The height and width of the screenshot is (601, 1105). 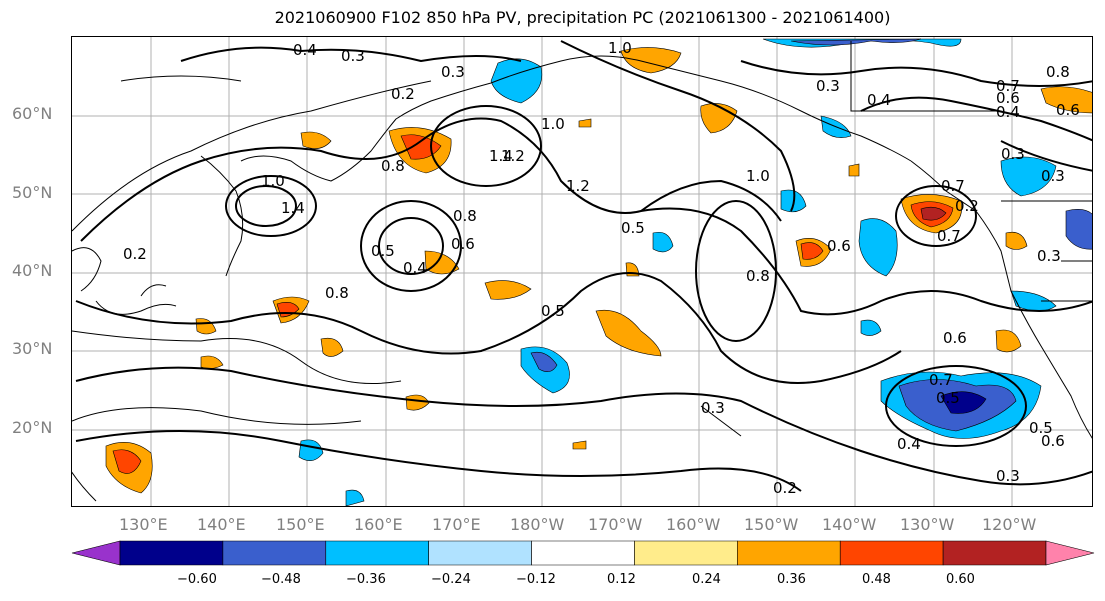 I want to click on colorbar-tick: −0.60, so click(x=197, y=579).